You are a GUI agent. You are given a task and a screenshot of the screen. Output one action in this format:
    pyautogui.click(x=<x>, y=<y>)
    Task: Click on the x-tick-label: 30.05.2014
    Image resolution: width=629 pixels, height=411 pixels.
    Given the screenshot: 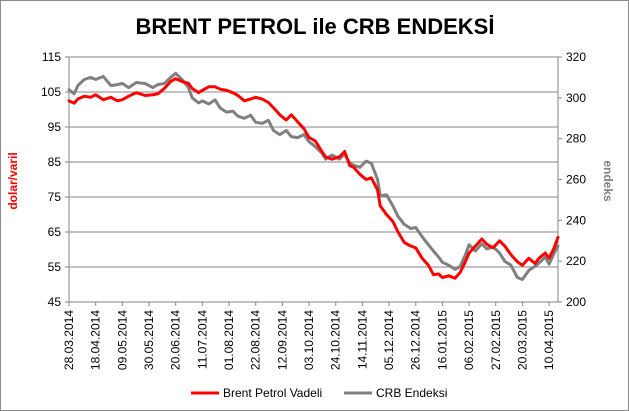 What is the action you would take?
    pyautogui.click(x=149, y=340)
    